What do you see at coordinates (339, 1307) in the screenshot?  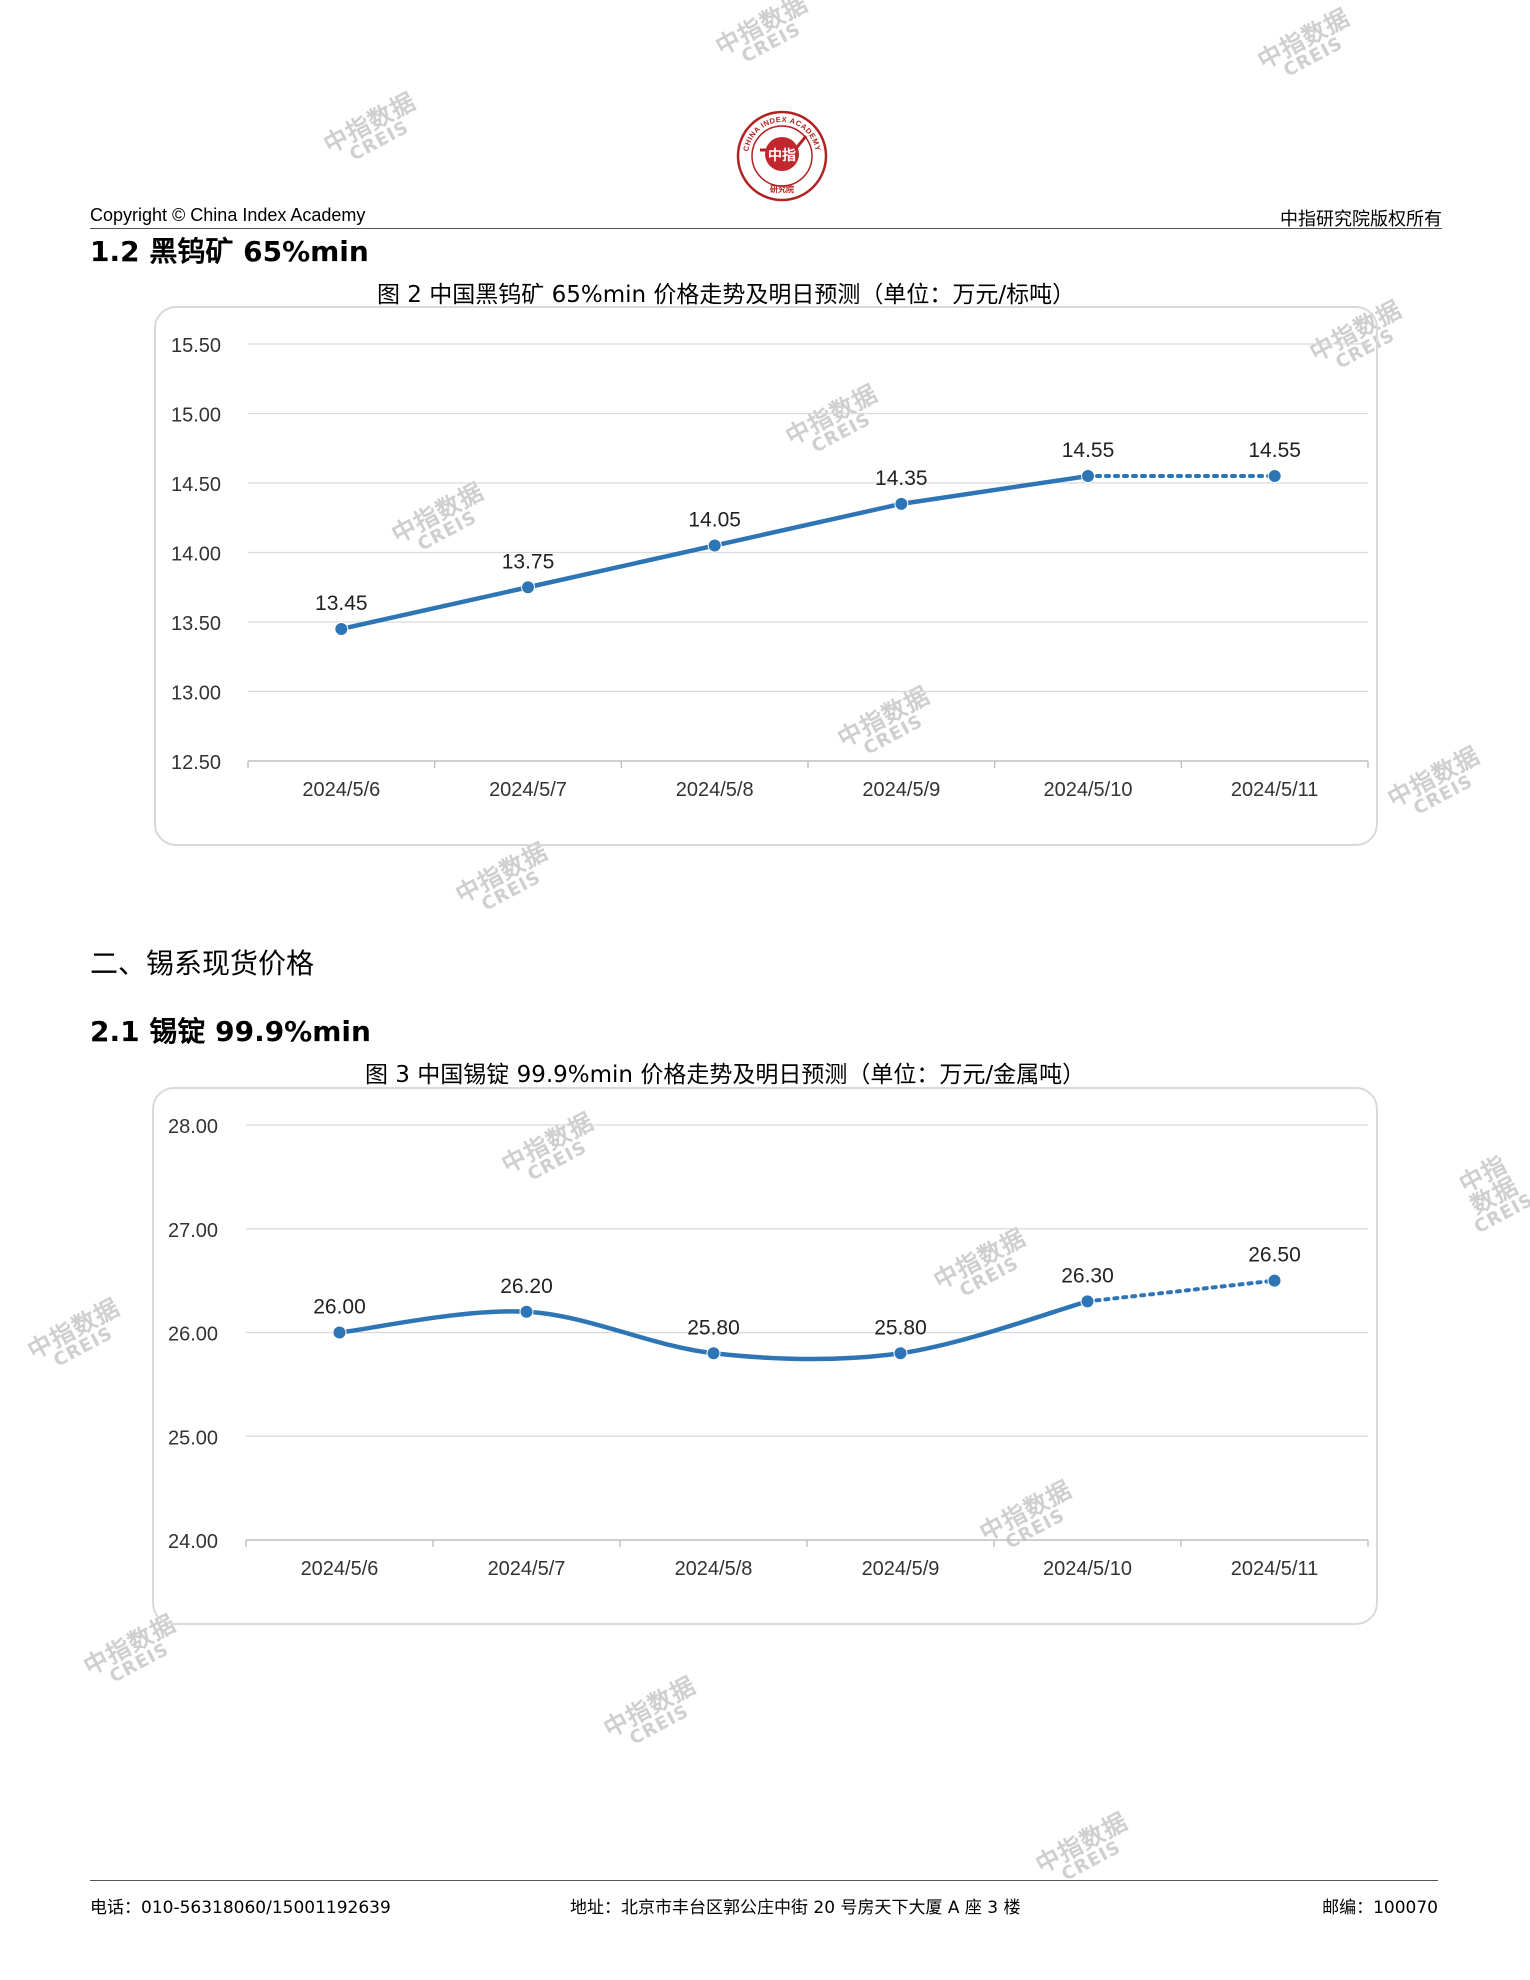 I see `data-label: 26.00` at bounding box center [339, 1307].